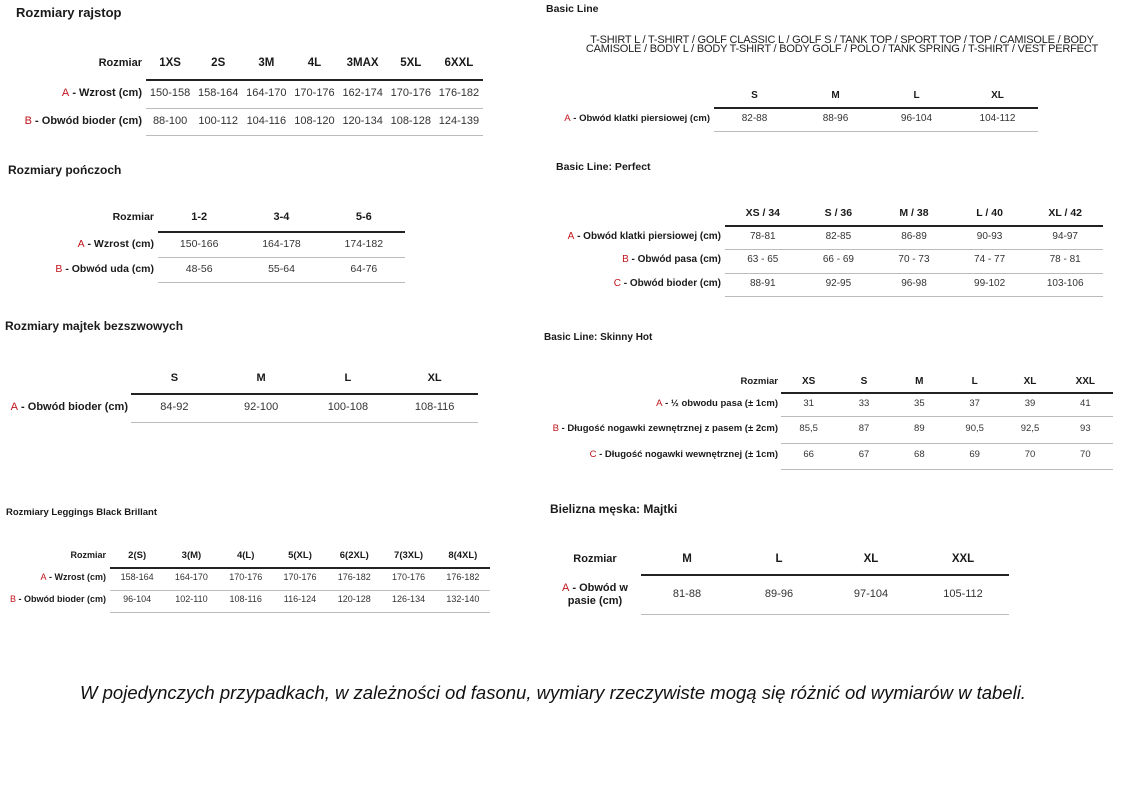  Describe the element at coordinates (73, 407) in the screenshot. I see `row-label-text: - Obwód bioder (cm)` at that location.